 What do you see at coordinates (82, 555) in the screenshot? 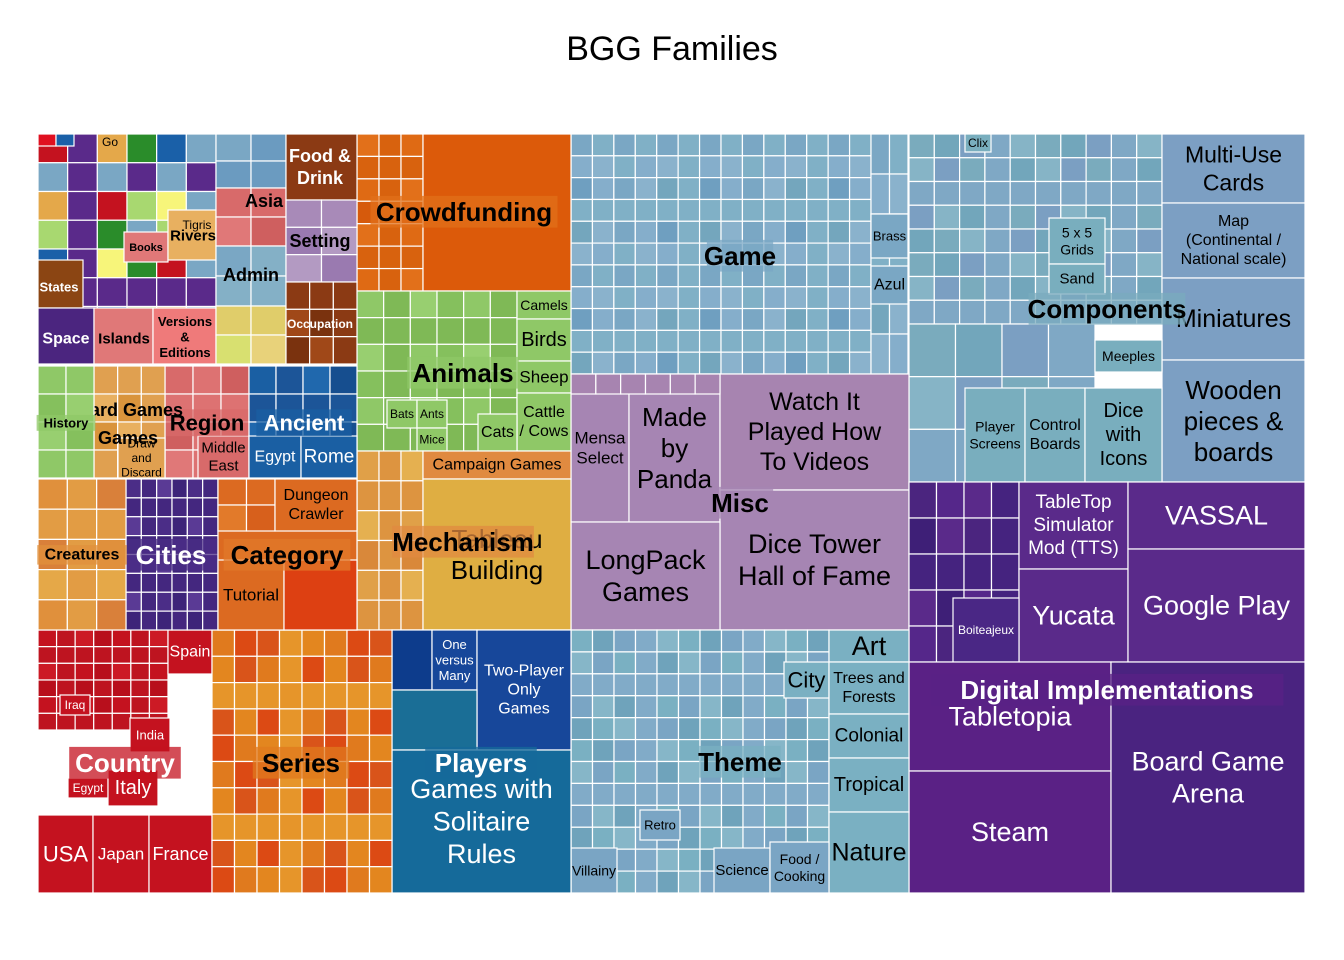
I see `group-label-creatures: Creatures` at bounding box center [82, 555].